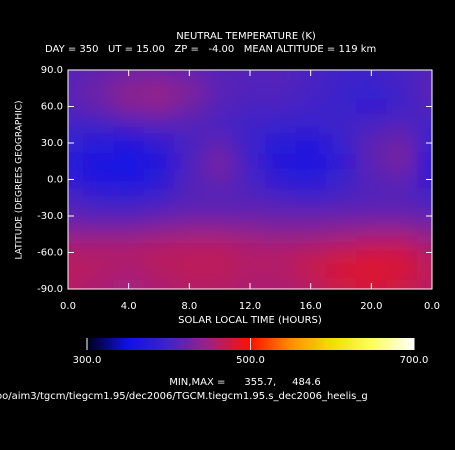  What do you see at coordinates (245, 382) in the screenshot?
I see `min-max-text: MIN,MAX = 355.7, 484.6` at bounding box center [245, 382].